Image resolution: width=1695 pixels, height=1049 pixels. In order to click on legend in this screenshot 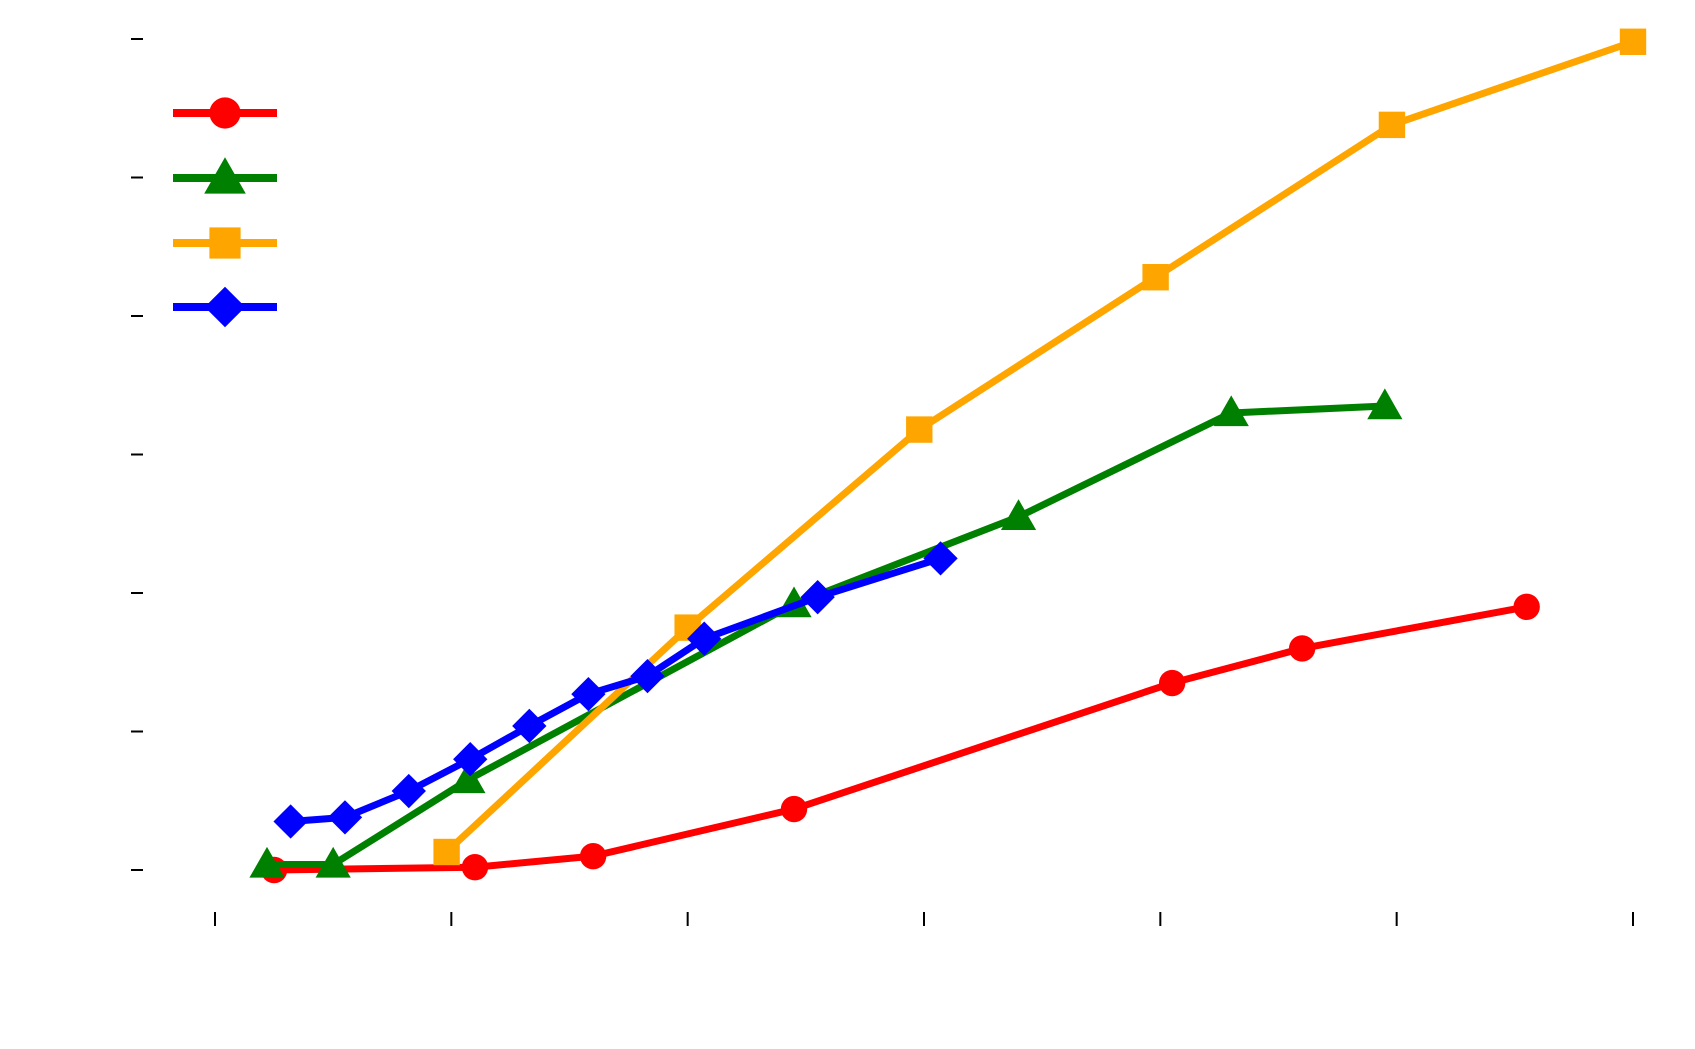, I will do `click(225, 212)`.